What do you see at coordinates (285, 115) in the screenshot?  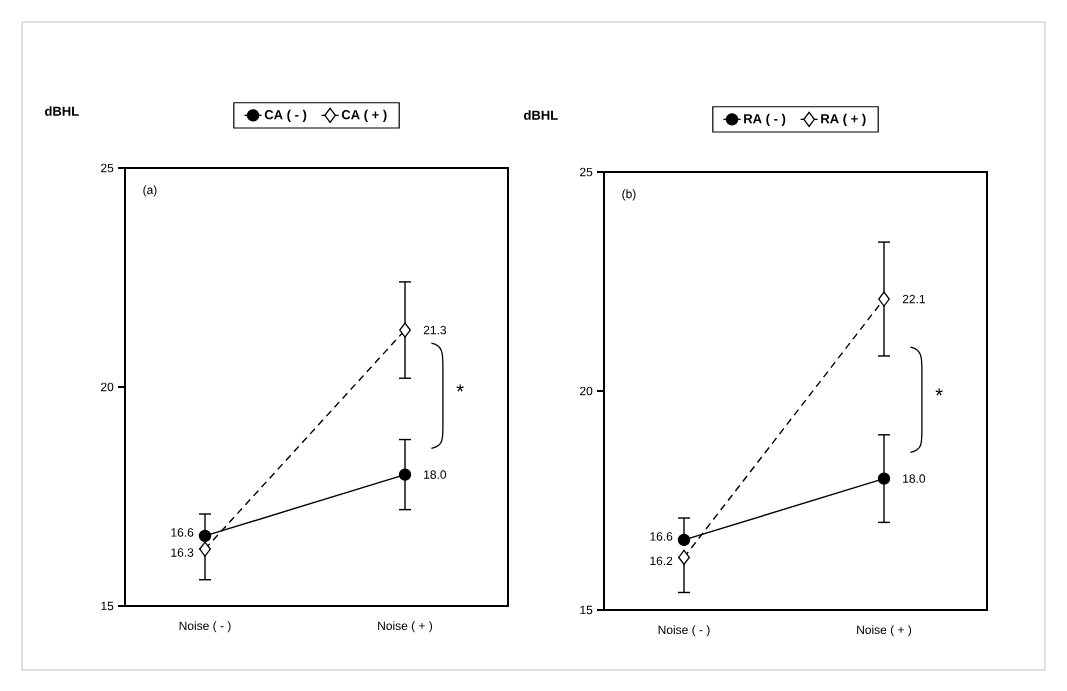 I see `legend-label: CA ( - )` at bounding box center [285, 115].